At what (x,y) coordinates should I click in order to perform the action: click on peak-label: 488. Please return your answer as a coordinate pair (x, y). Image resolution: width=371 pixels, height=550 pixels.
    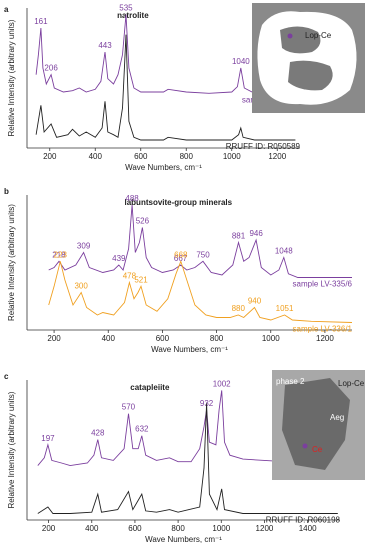
    Looking at the image, I should click on (132, 198).